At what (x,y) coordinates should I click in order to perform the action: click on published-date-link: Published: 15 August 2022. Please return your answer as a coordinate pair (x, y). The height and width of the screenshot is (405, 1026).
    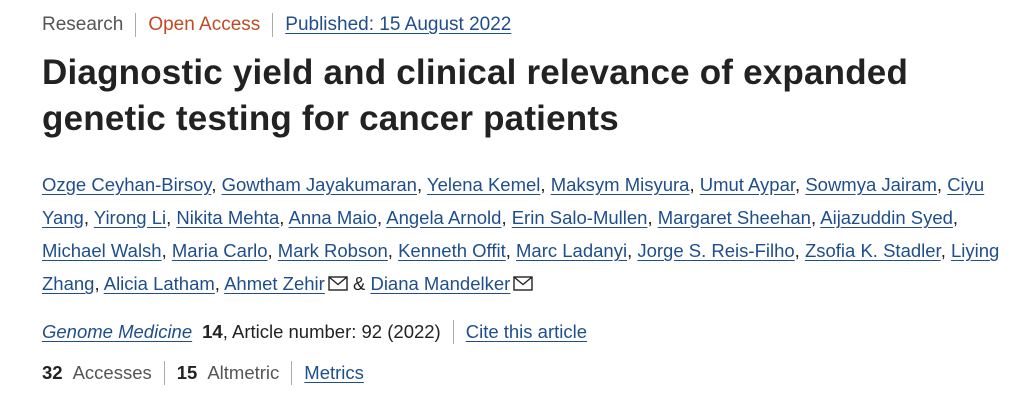
    Looking at the image, I should click on (398, 24).